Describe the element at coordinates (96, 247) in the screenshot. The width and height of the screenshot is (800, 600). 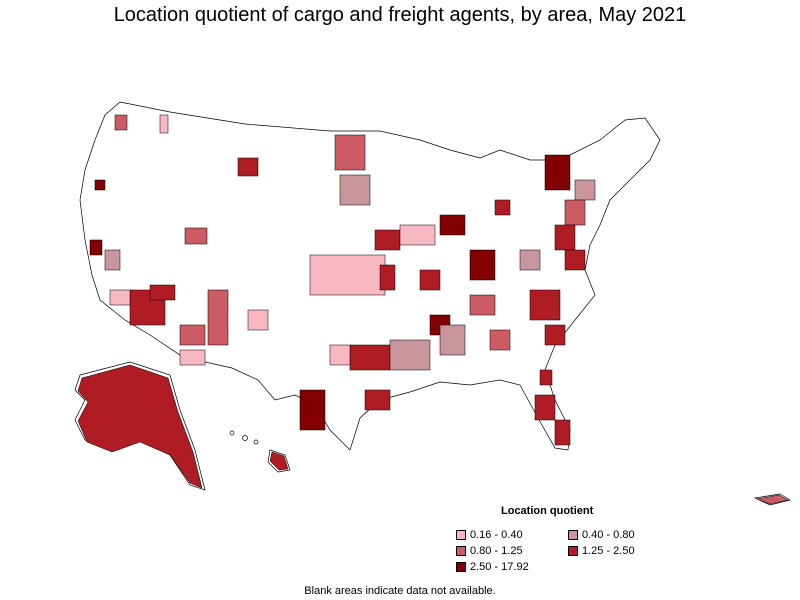
I see `area-bay-area` at that location.